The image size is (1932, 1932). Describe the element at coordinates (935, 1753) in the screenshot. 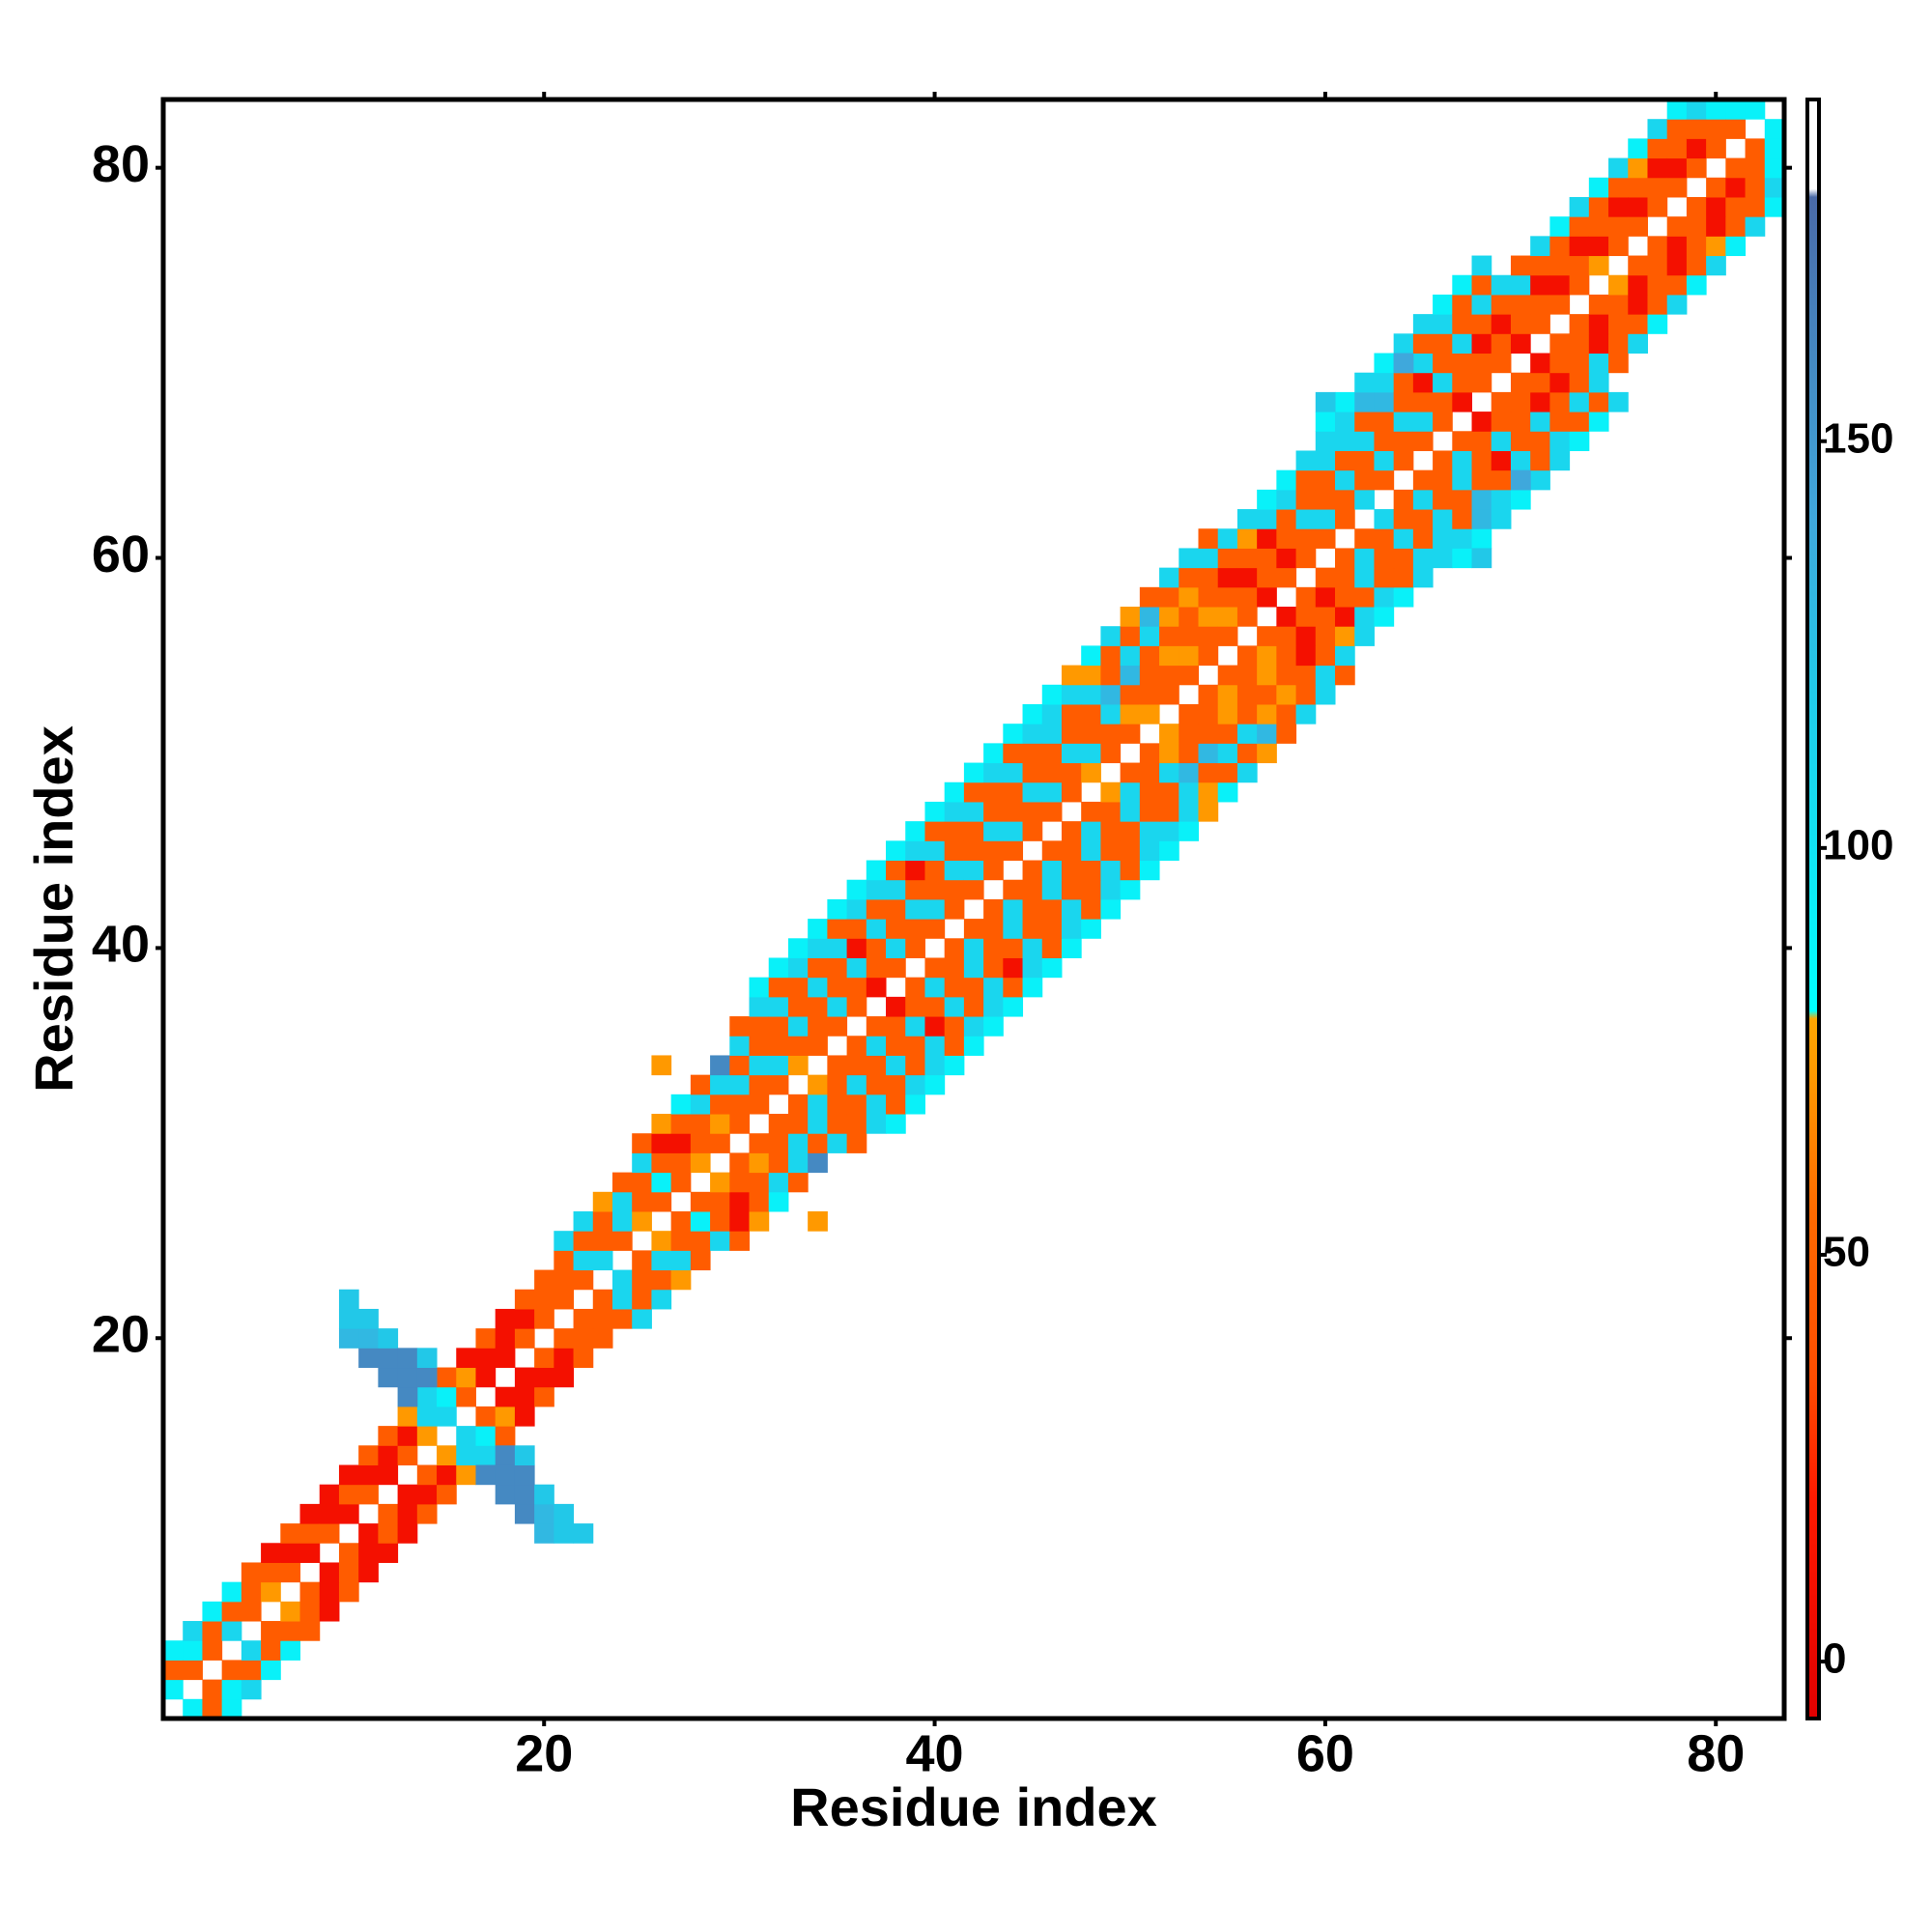

I see `x-tick-label: 40` at that location.